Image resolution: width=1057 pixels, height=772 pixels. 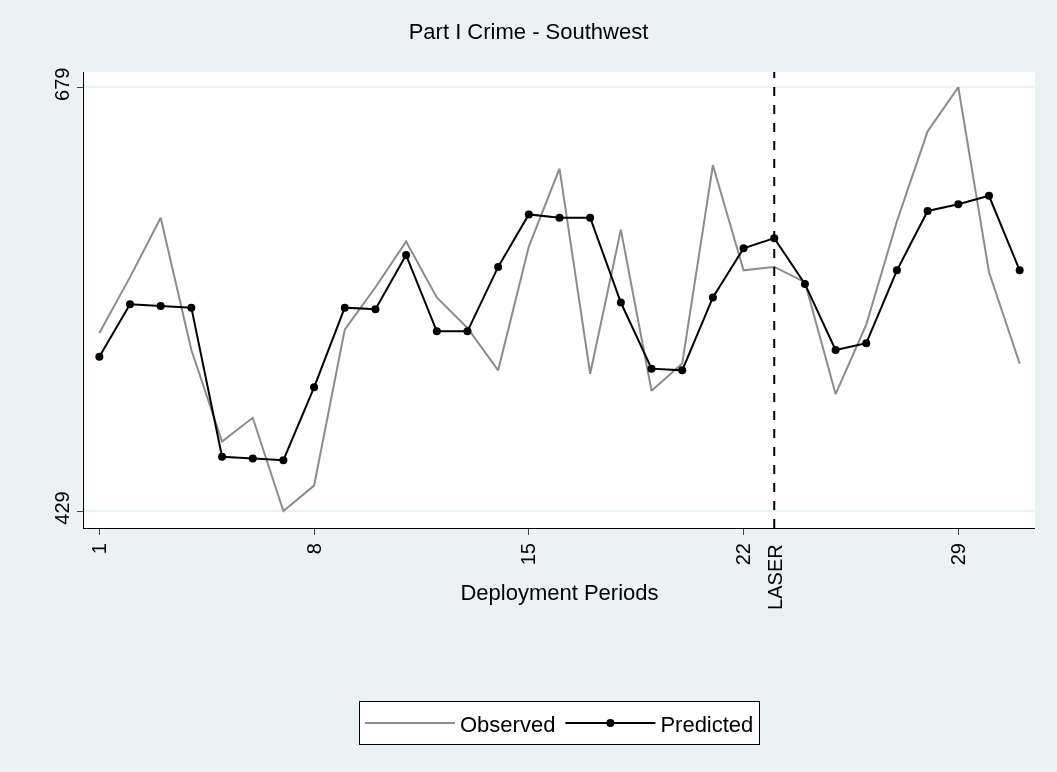 I want to click on chart-title: Part I Crime - Southwest, so click(x=528, y=31).